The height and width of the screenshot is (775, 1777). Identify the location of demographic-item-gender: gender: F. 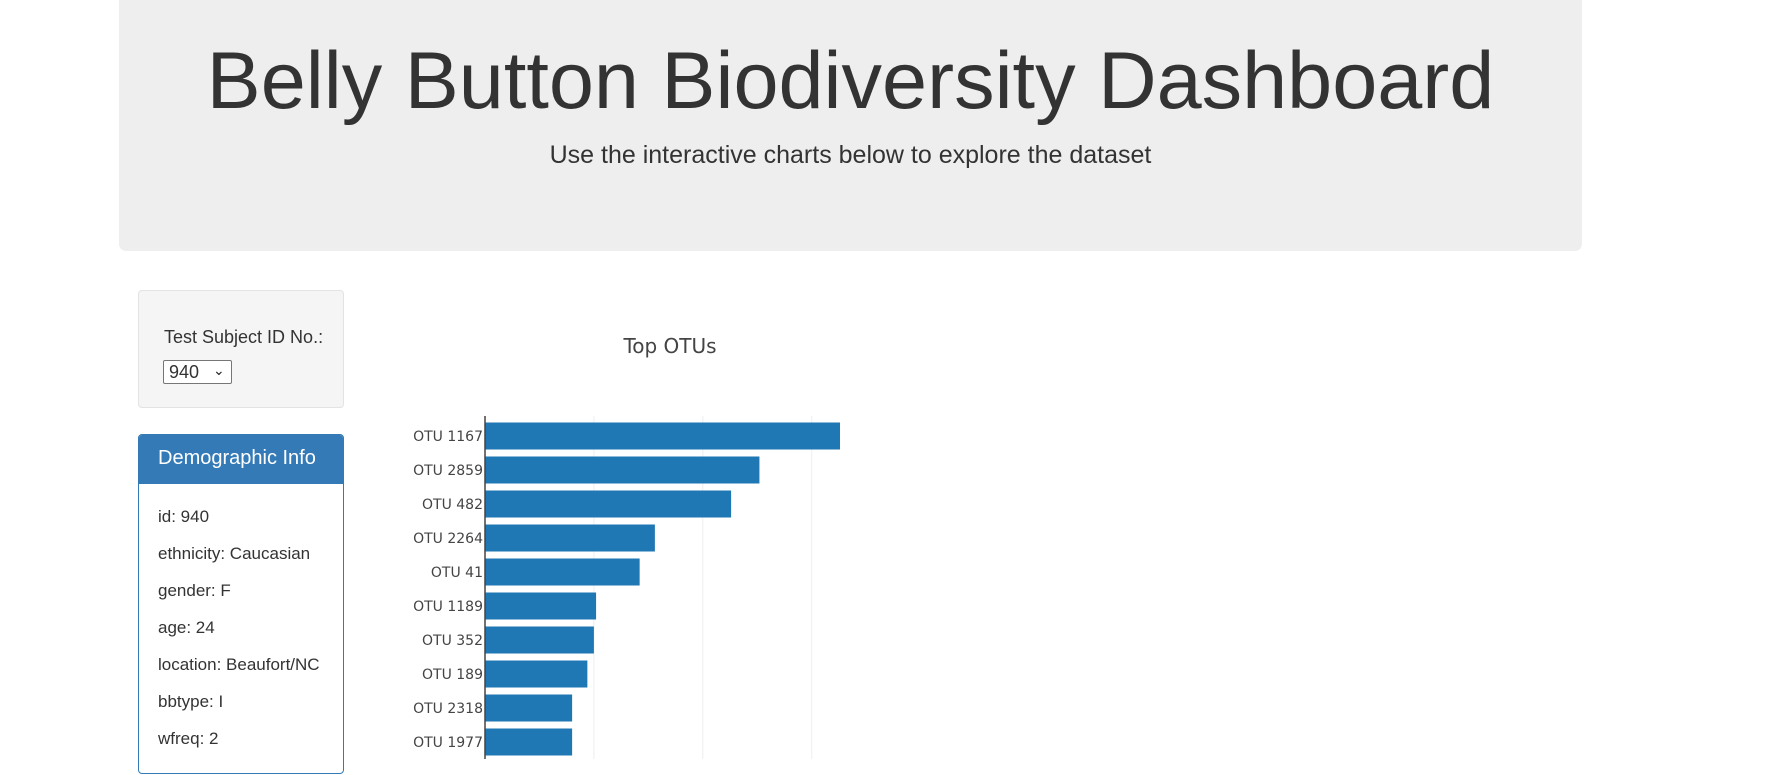
(194, 590).